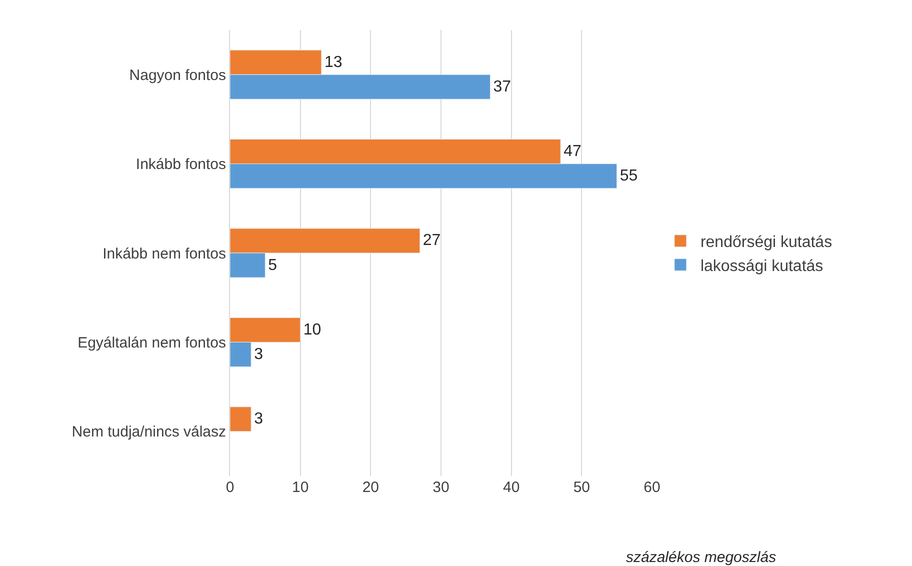 This screenshot has height=566, width=912. What do you see at coordinates (152, 343) in the screenshot?
I see `y-tick-label: Egyáltalán nem fontos` at bounding box center [152, 343].